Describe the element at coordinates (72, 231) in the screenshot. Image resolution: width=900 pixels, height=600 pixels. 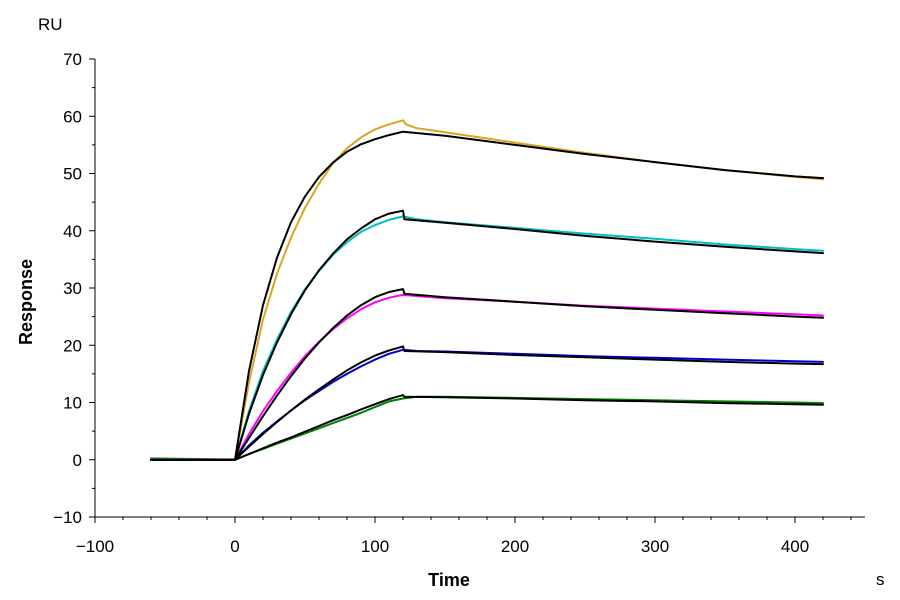
I see `y-tick-label: 40` at that location.